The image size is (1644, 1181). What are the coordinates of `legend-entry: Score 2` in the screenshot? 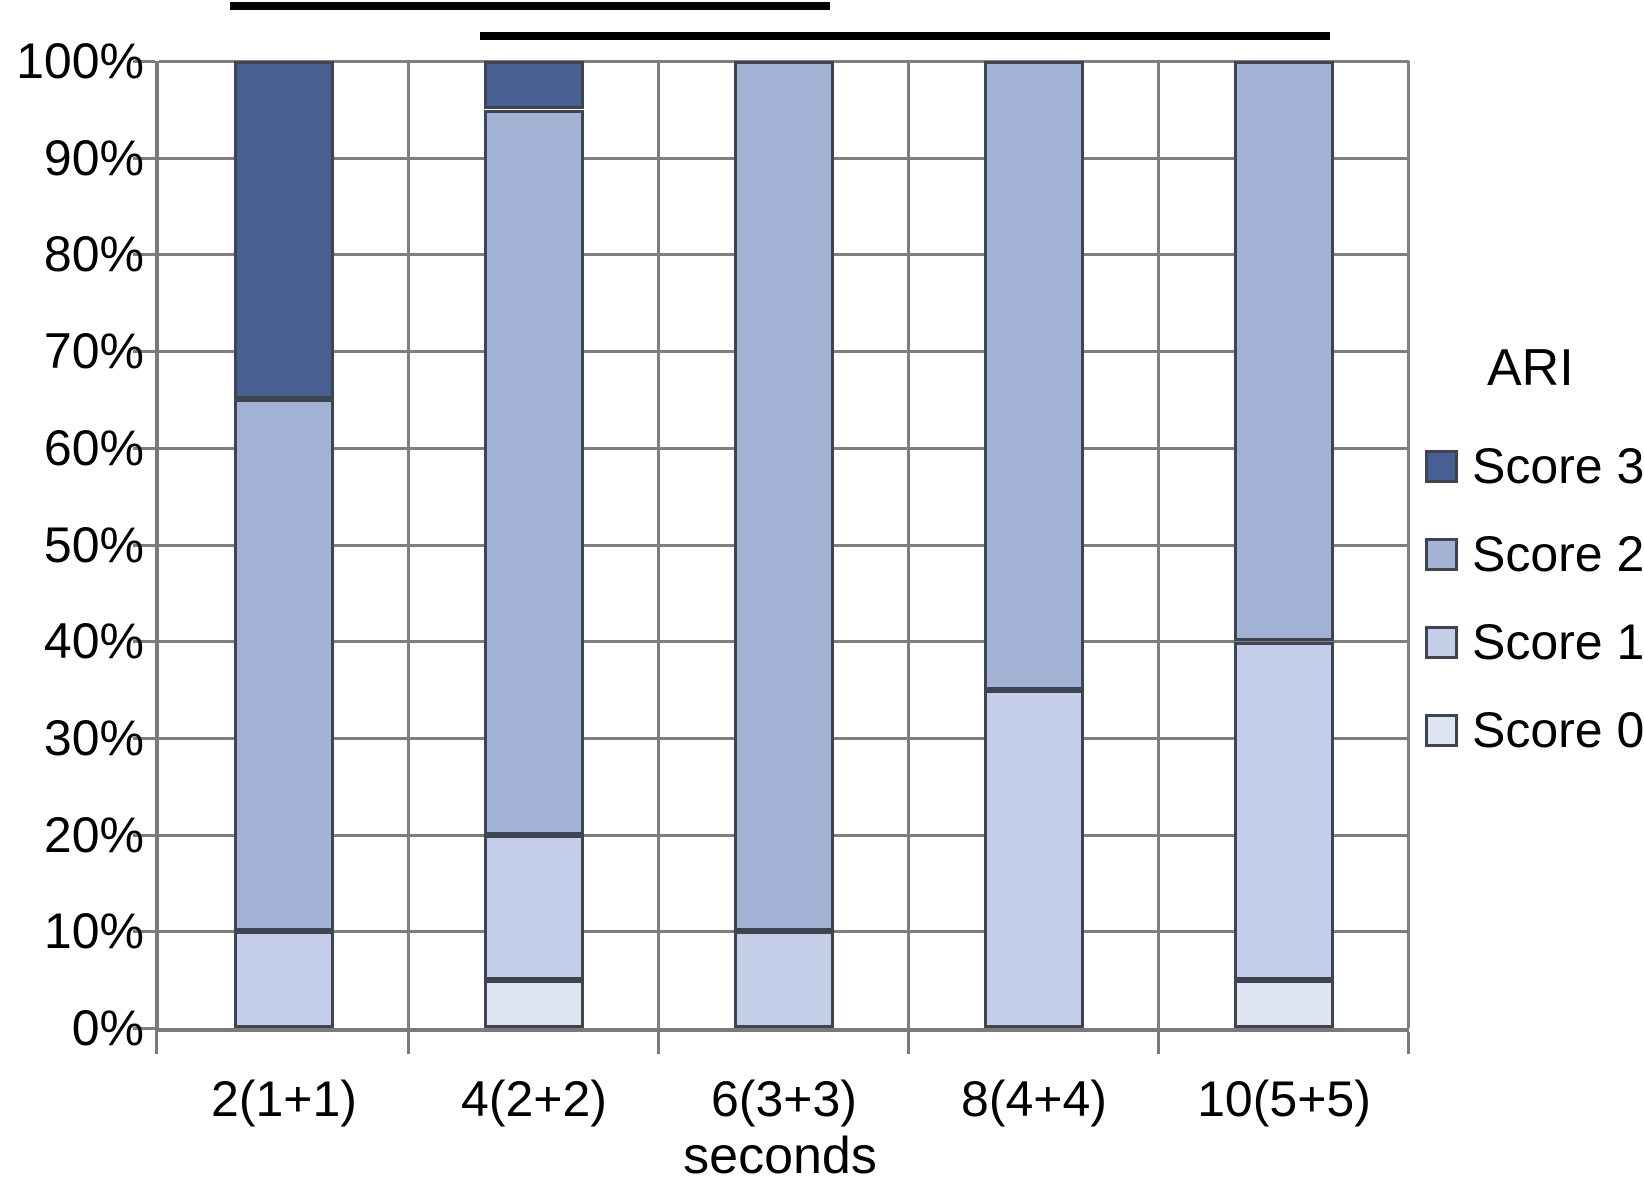 It's located at (1534, 554).